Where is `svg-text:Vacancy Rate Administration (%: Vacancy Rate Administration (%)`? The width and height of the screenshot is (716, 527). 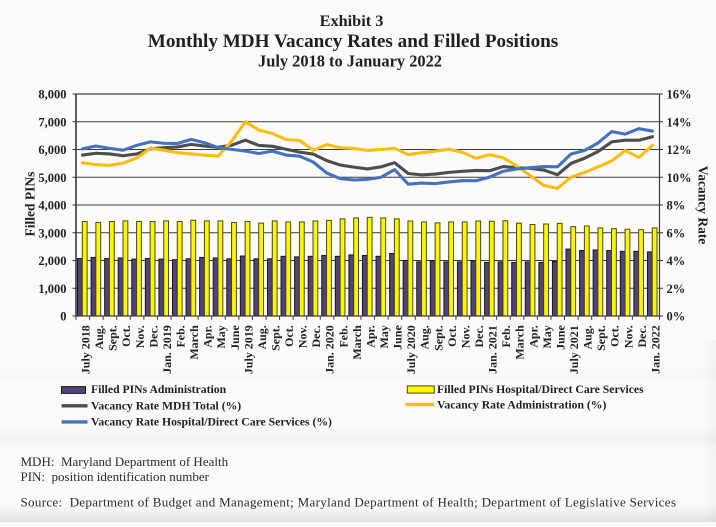 svg-text:Vacancy Rate Administration (%: Vacancy Rate Administration (%) is located at coordinates (521, 405).